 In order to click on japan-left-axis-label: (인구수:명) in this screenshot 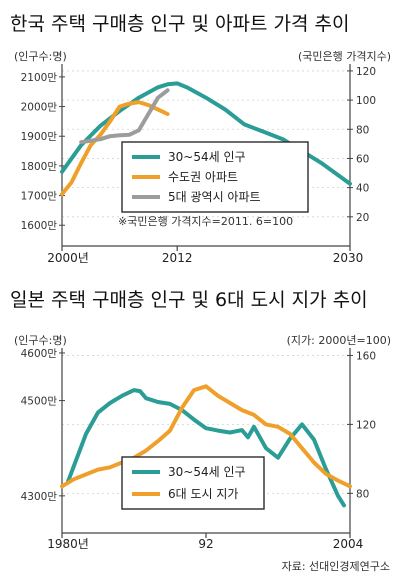, I will do `click(40, 340)`.